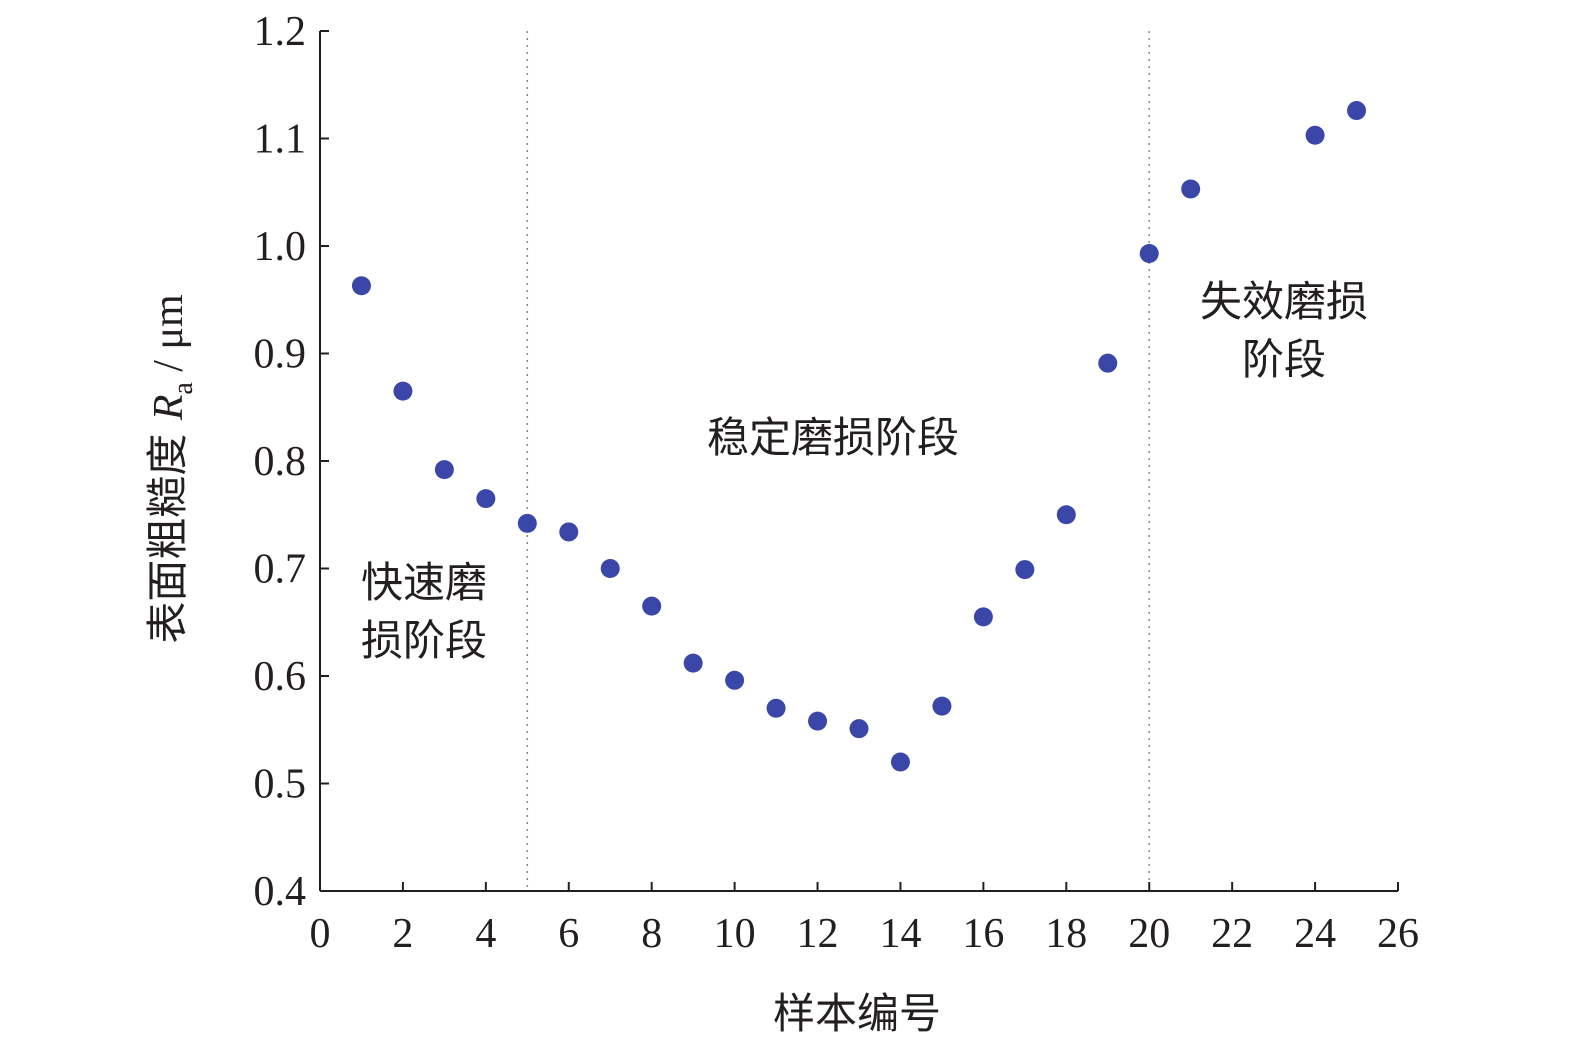  I want to click on x-tick-label: 10, so click(735, 934).